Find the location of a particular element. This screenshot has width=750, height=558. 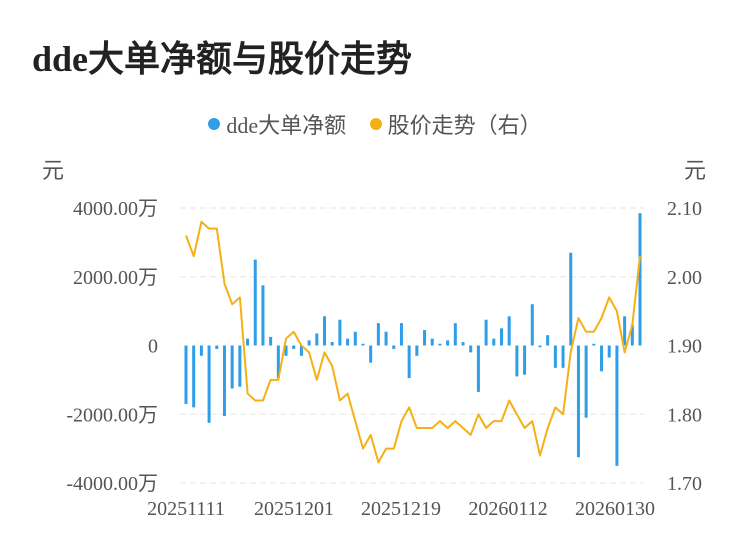

legend-label-dde: dde大单净额 is located at coordinates (286, 125).